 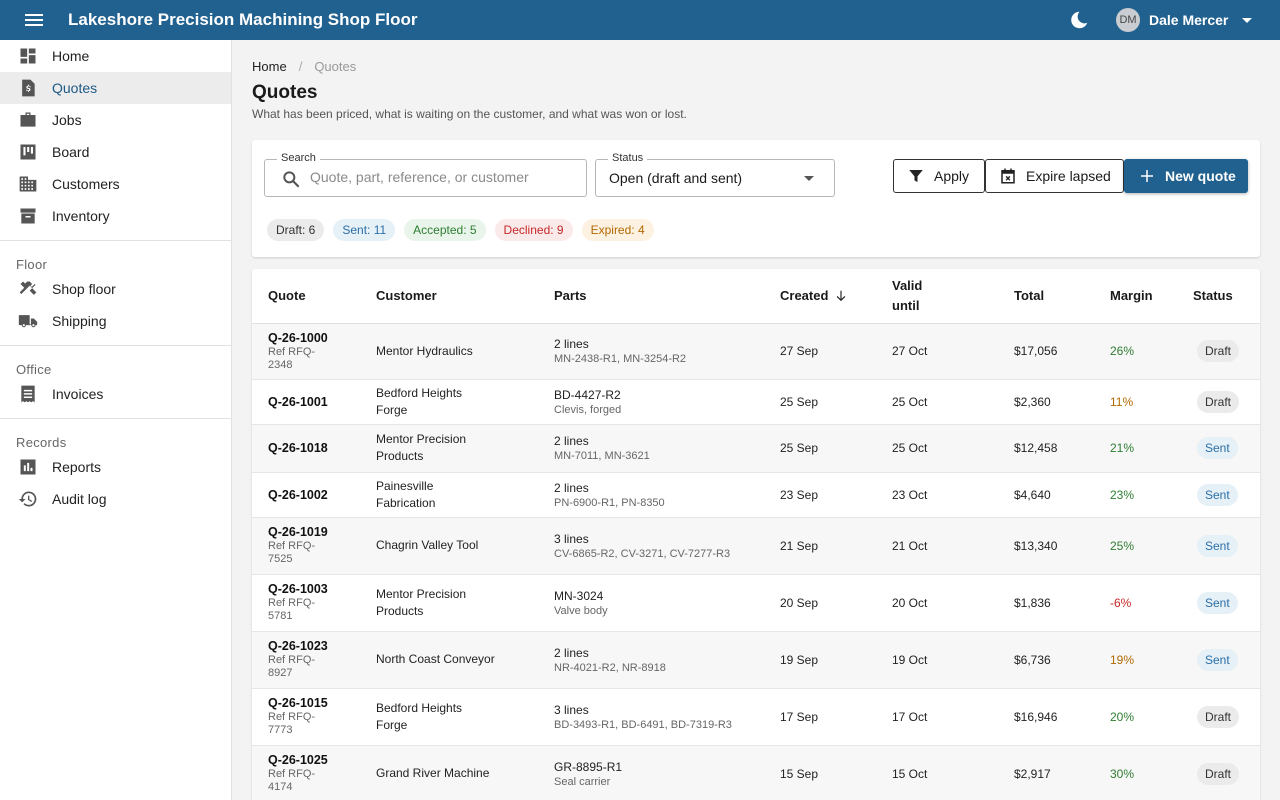 What do you see at coordinates (298, 646) in the screenshot?
I see `quote-id: Q-26-1023` at bounding box center [298, 646].